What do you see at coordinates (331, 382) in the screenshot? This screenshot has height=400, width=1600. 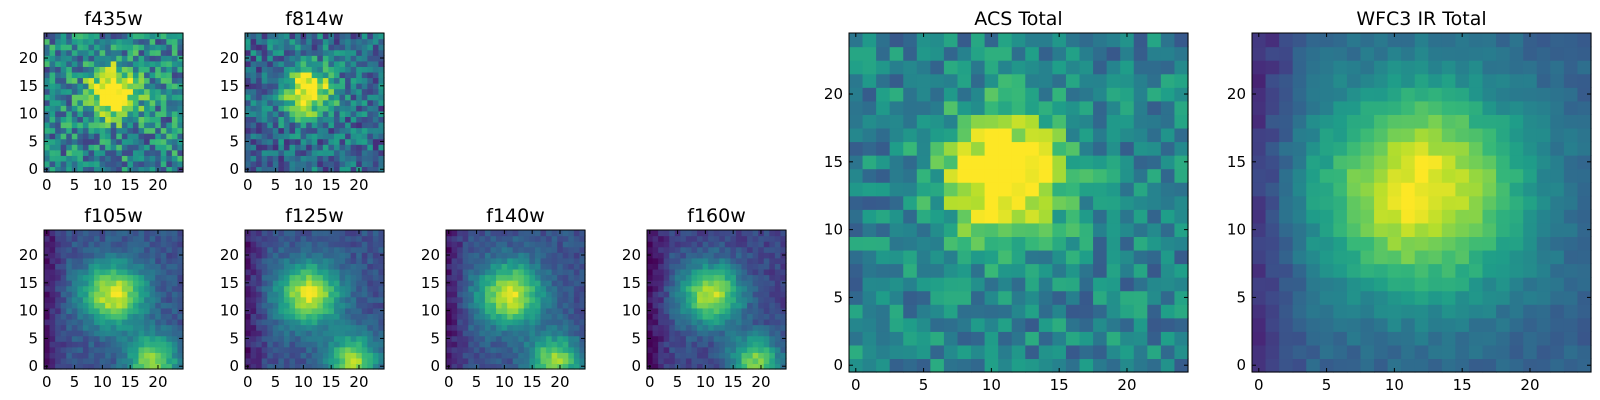 I see `x-tick-label: 15` at bounding box center [331, 382].